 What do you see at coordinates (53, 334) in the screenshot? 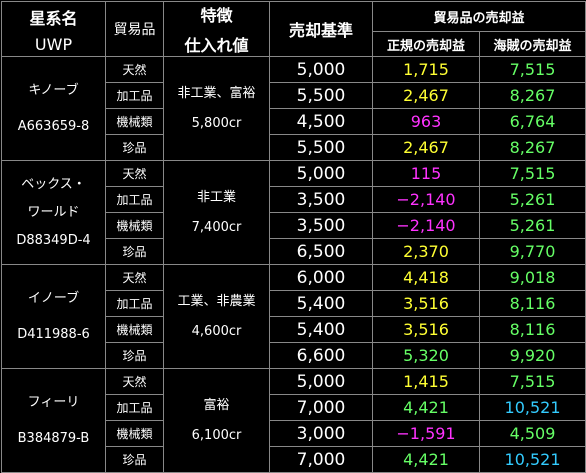
I see `planet-uwp: D411988-6` at bounding box center [53, 334].